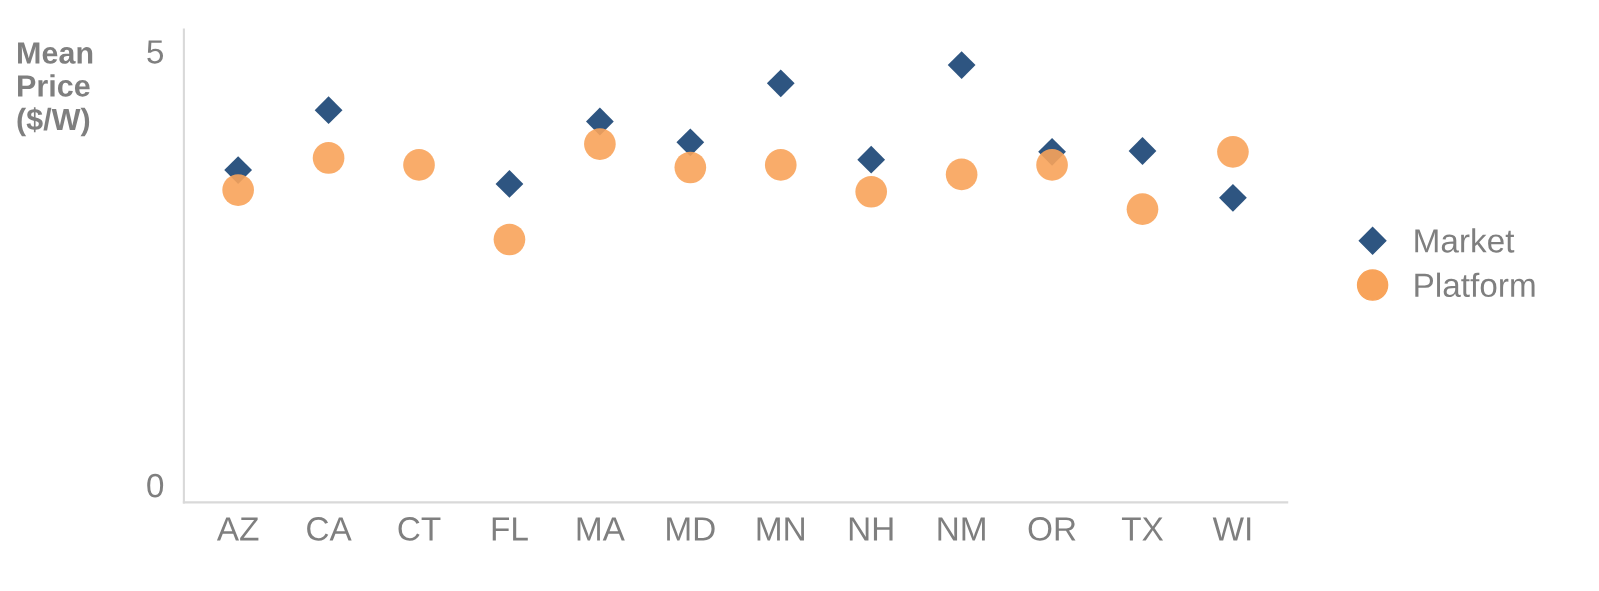 The image size is (1599, 591). What do you see at coordinates (237, 529) in the screenshot?
I see `x-tick-label: AZ` at bounding box center [237, 529].